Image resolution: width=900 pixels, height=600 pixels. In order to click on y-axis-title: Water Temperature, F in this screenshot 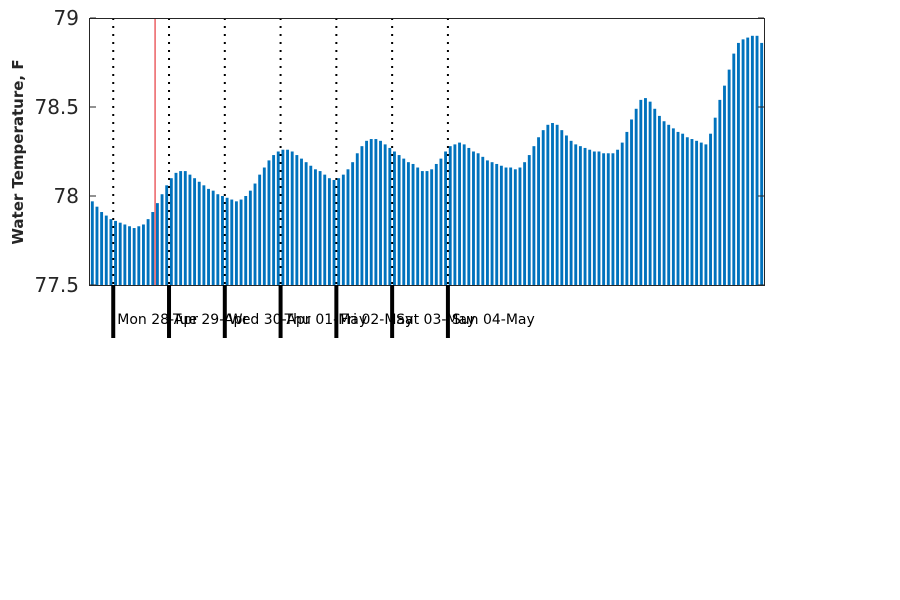, I will do `click(18, 151)`.